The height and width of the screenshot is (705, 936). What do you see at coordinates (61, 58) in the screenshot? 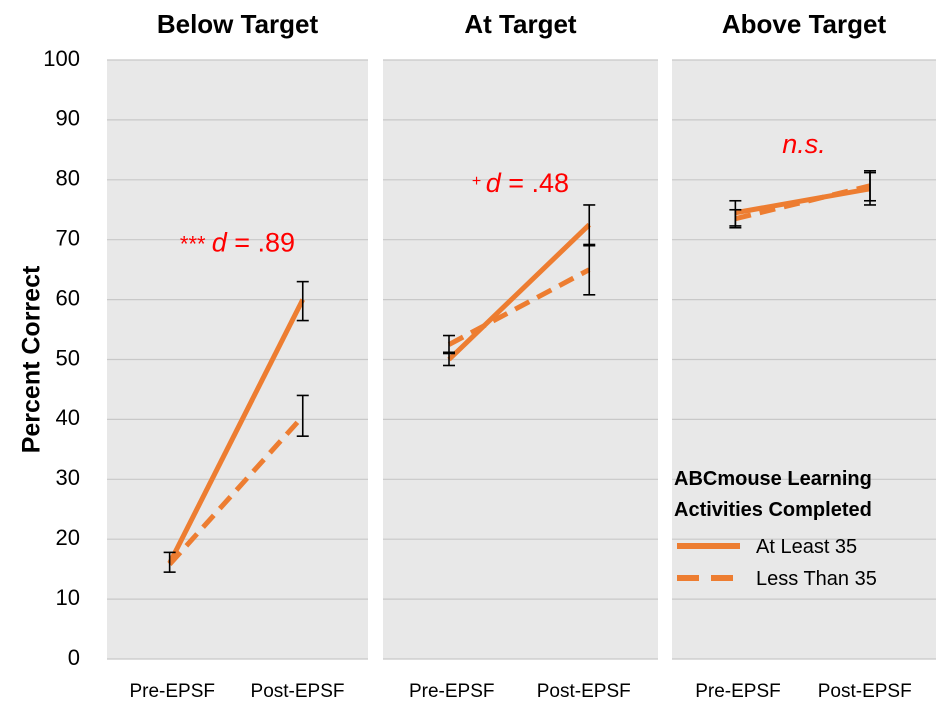
I see `y-tick-label: 100` at bounding box center [61, 58].